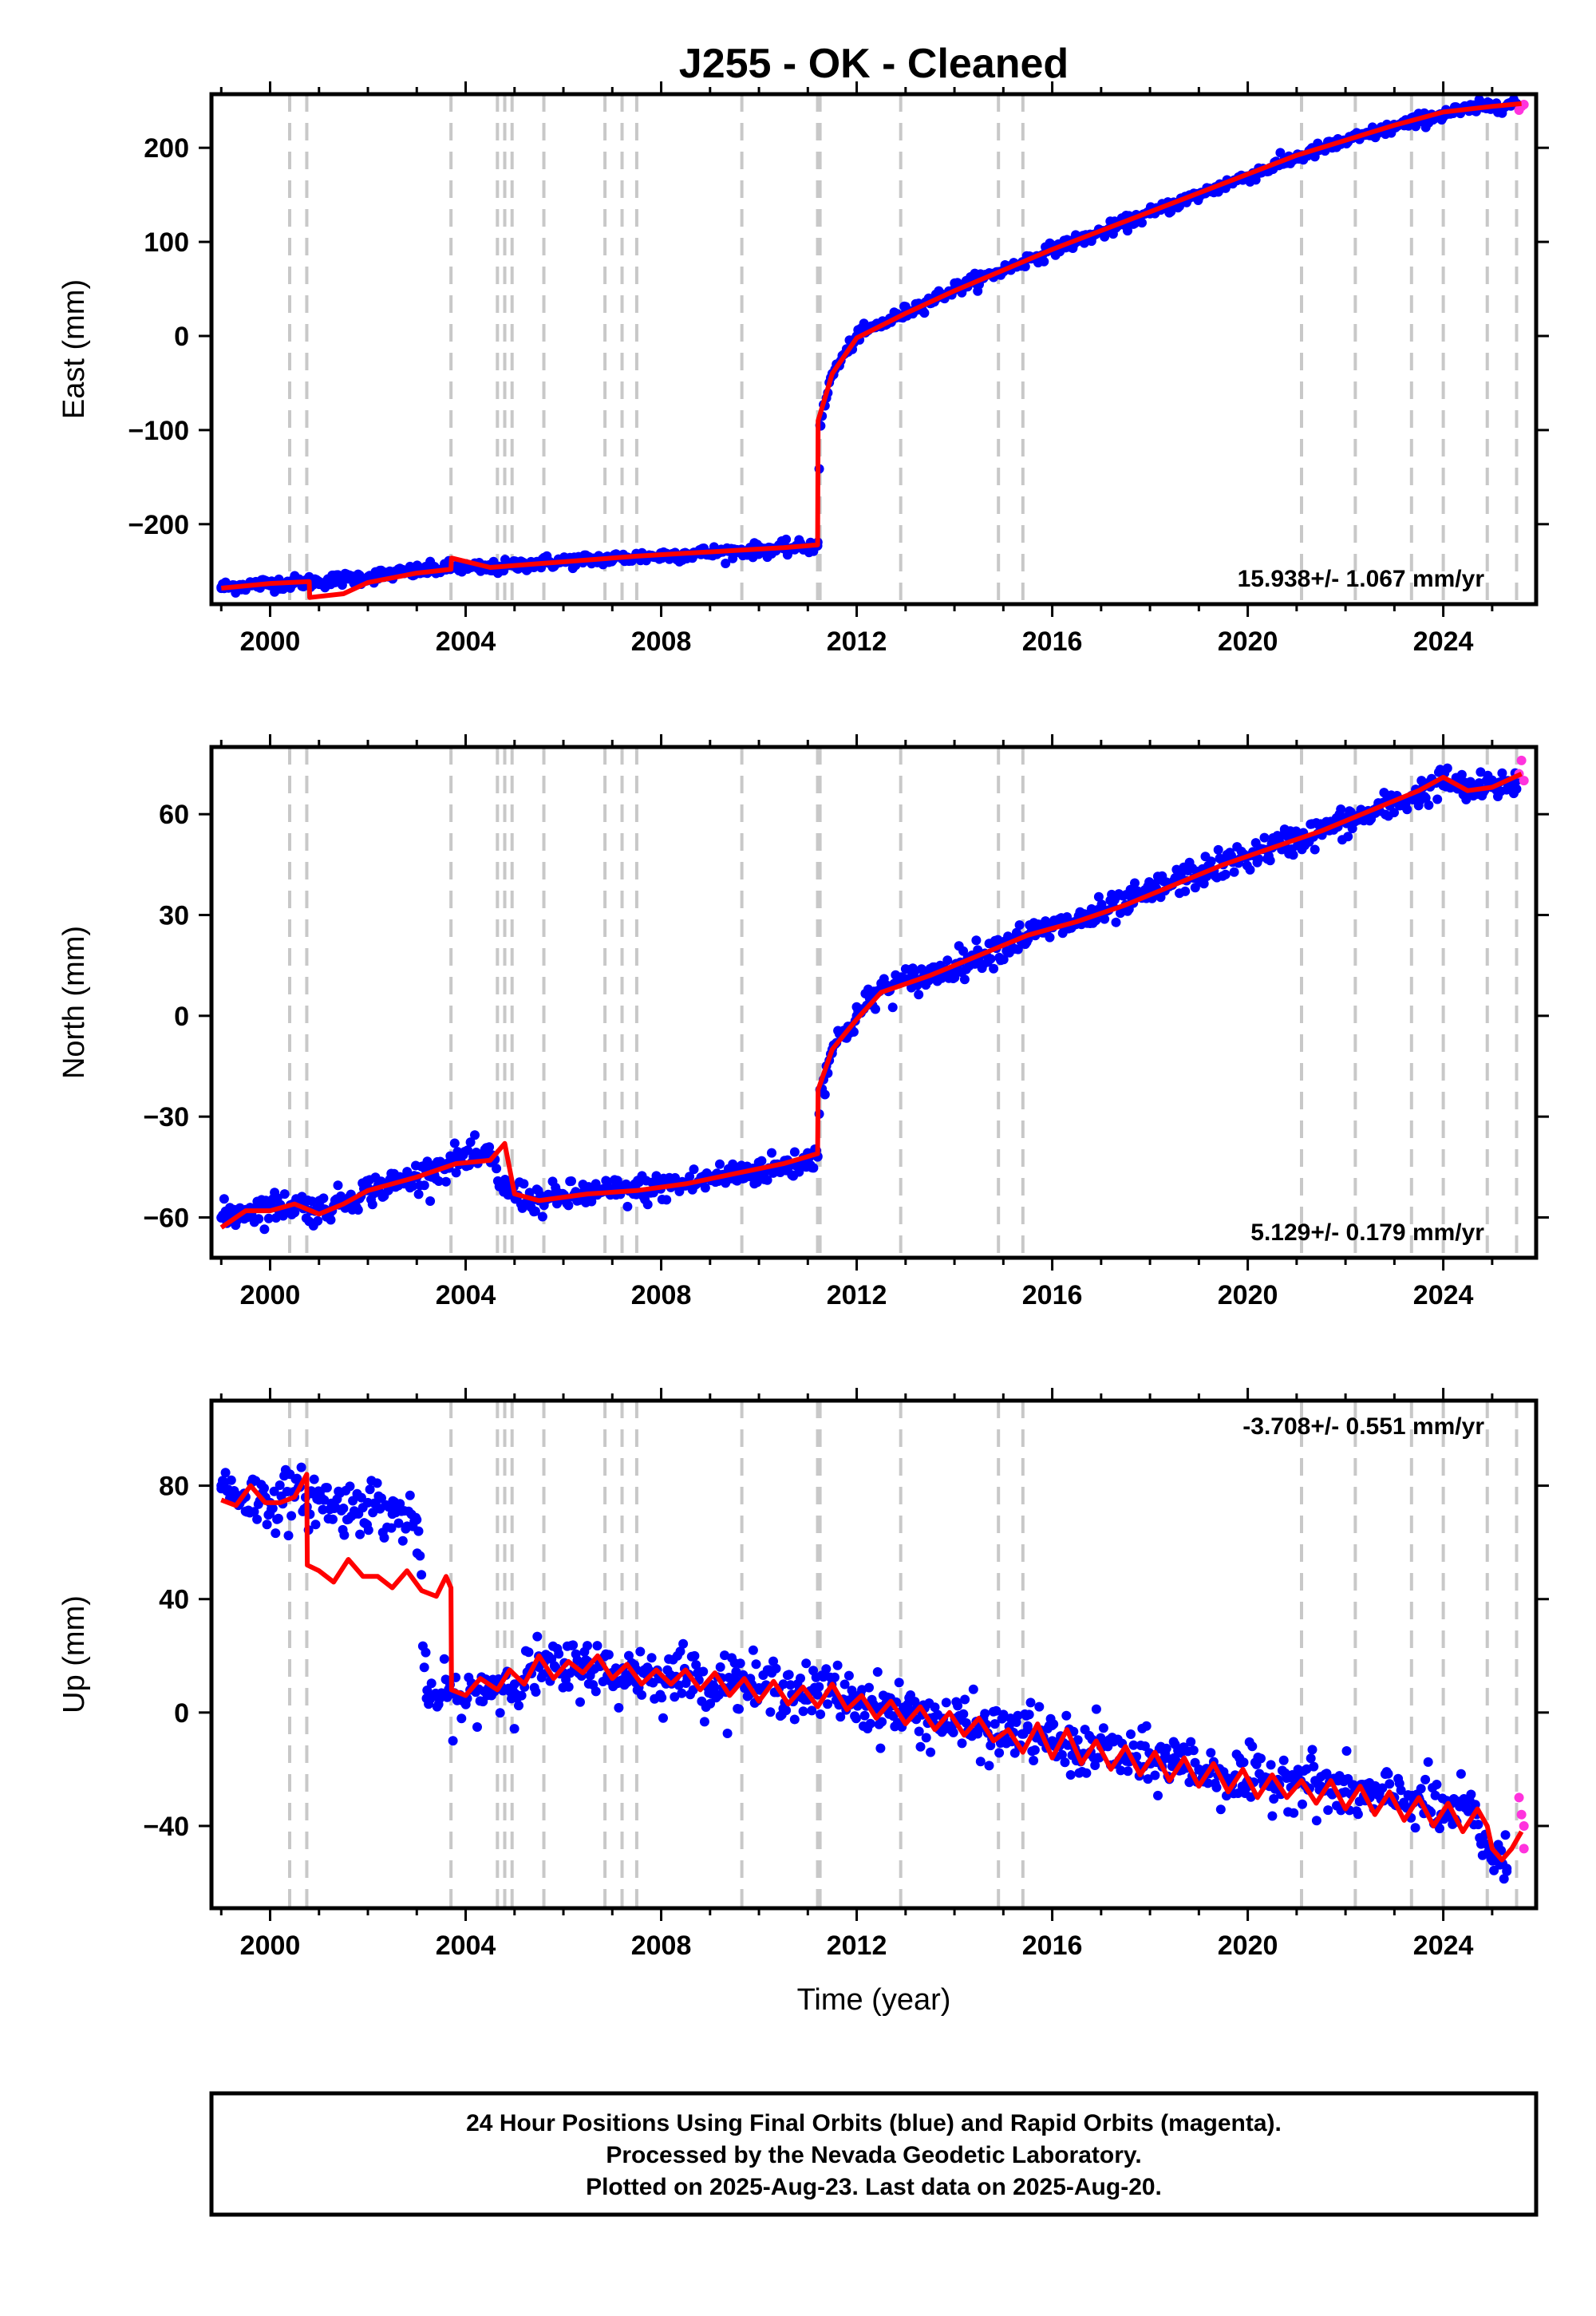 This screenshot has width=1596, height=2316. Describe the element at coordinates (1361, 579) in the screenshot. I see `rate-label: 15.938+/- 1.067 mm/yr` at that location.